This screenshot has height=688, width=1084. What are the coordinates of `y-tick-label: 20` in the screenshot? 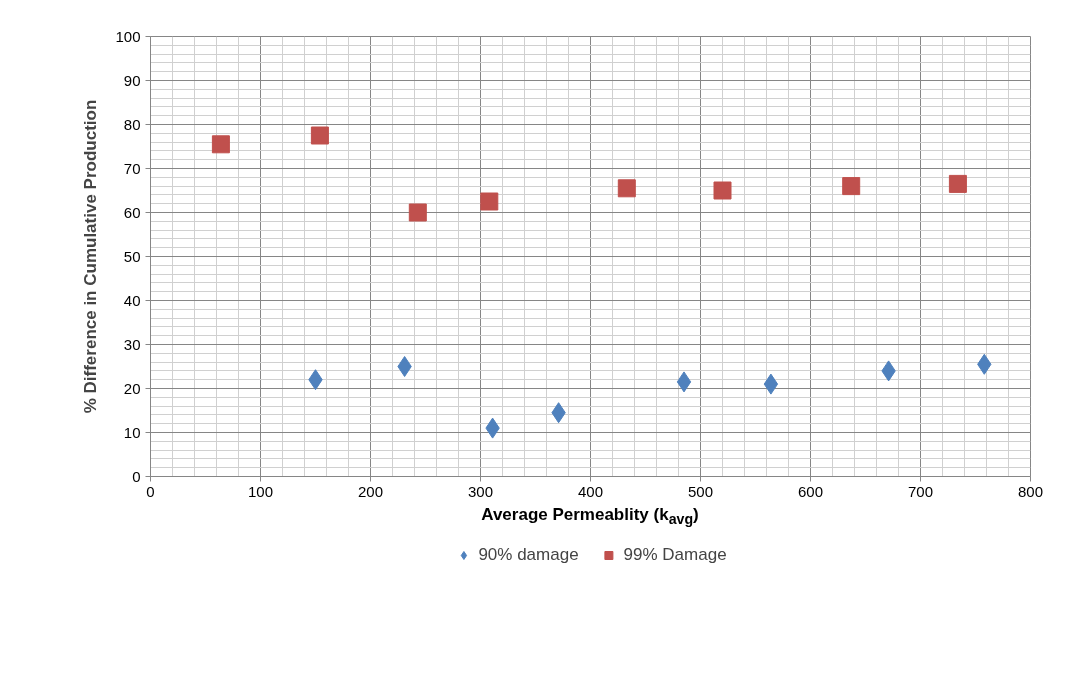 It's located at (132, 388).